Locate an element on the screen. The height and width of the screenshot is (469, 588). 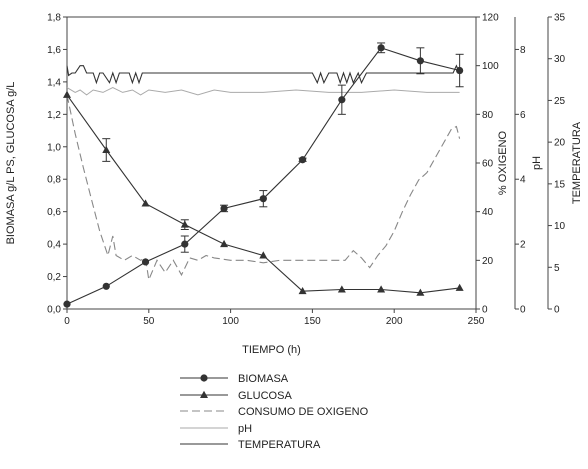
temp-tick-label: 15 is located at coordinates (560, 184).